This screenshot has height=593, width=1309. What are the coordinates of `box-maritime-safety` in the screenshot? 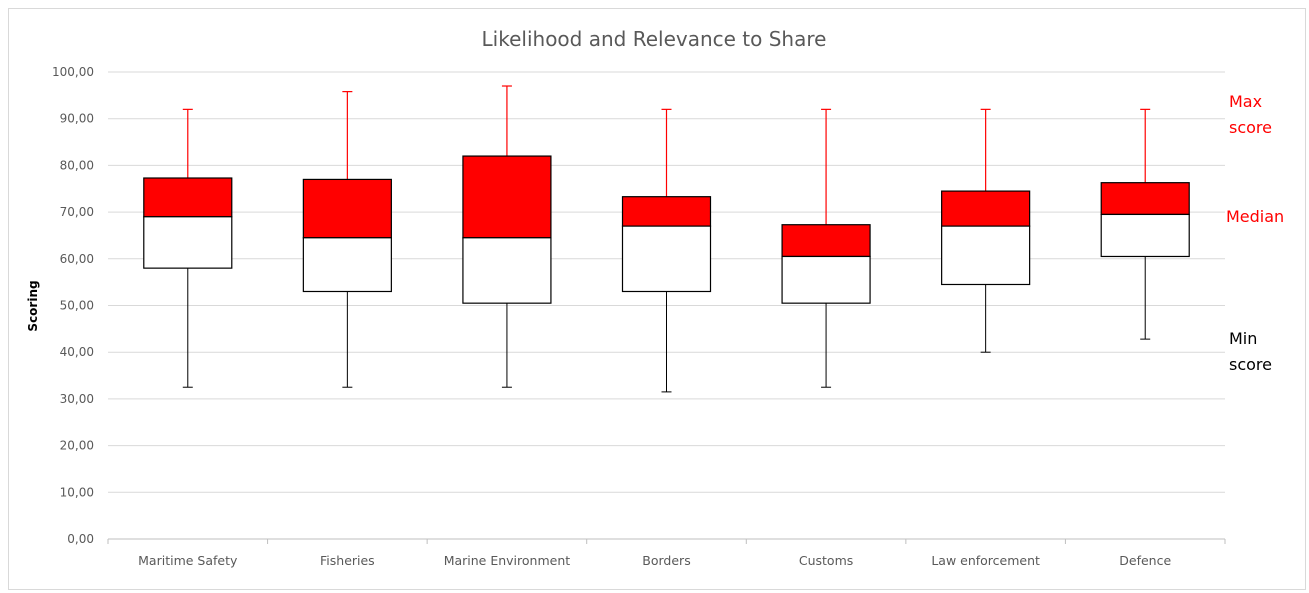 It's located at (188, 248).